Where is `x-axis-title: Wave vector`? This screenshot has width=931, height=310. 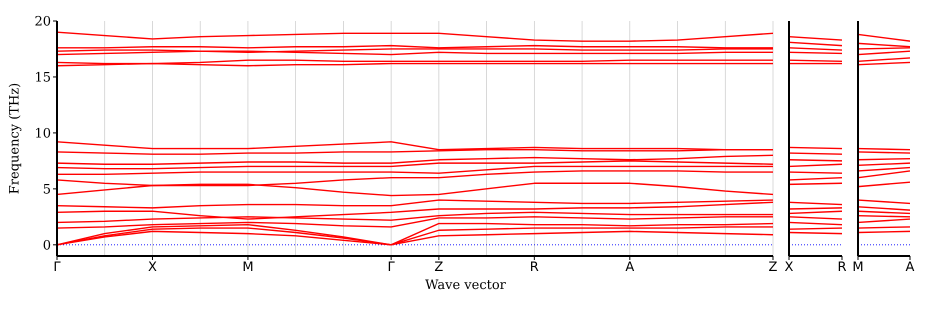
x-axis-title: Wave vector is located at coordinates (465, 285).